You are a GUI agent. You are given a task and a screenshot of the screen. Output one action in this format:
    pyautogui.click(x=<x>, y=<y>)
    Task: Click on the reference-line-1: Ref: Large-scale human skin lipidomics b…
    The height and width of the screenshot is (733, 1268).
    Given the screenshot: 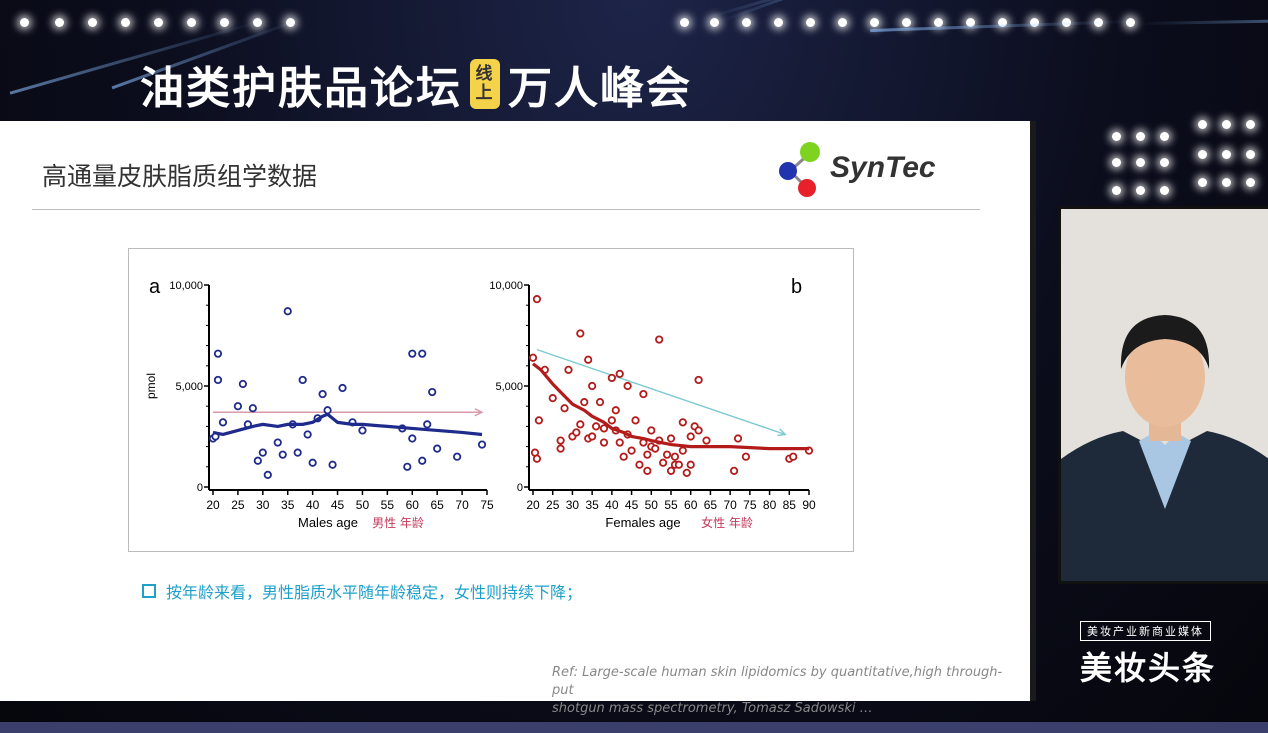 What is the action you would take?
    pyautogui.click(x=777, y=681)
    